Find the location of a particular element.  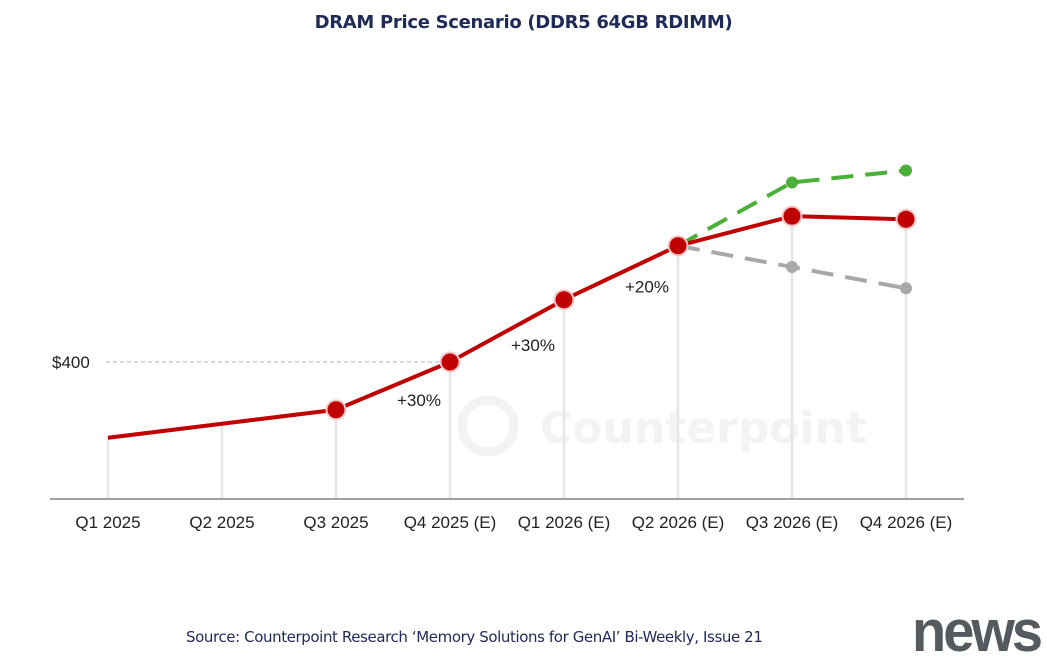

x-tick-label: Q2 2026 (E) is located at coordinates (678, 522).